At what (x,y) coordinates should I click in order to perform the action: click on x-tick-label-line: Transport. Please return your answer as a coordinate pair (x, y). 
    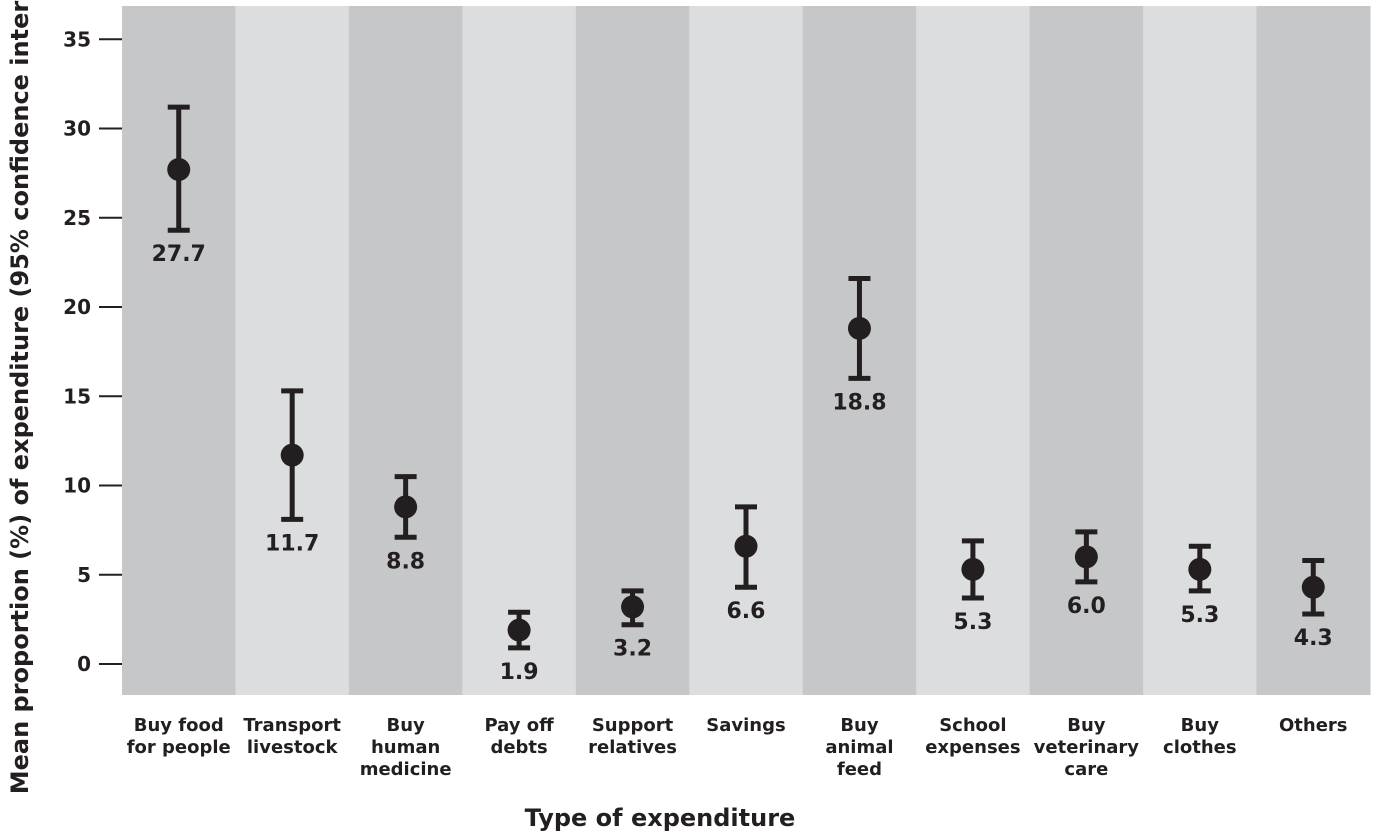
    Looking at the image, I should click on (292, 725).